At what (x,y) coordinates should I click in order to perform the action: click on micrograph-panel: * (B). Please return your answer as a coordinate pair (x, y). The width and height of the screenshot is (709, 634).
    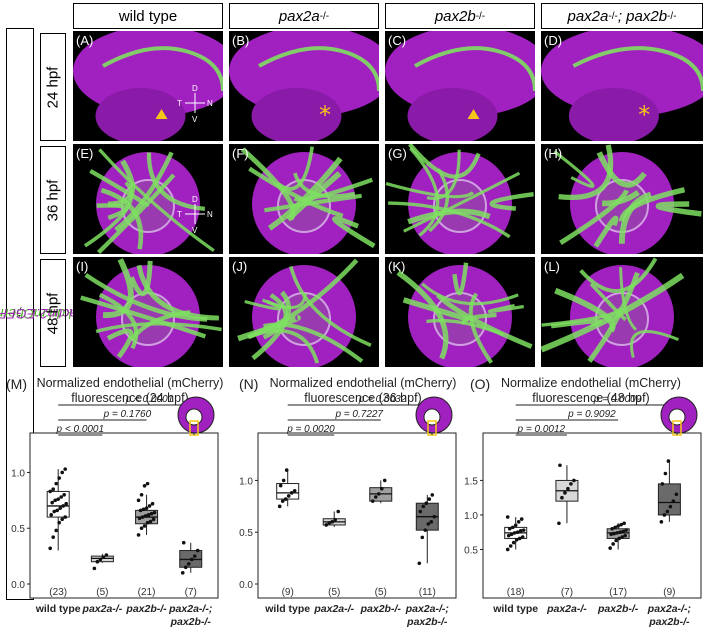
    Looking at the image, I should click on (304, 86).